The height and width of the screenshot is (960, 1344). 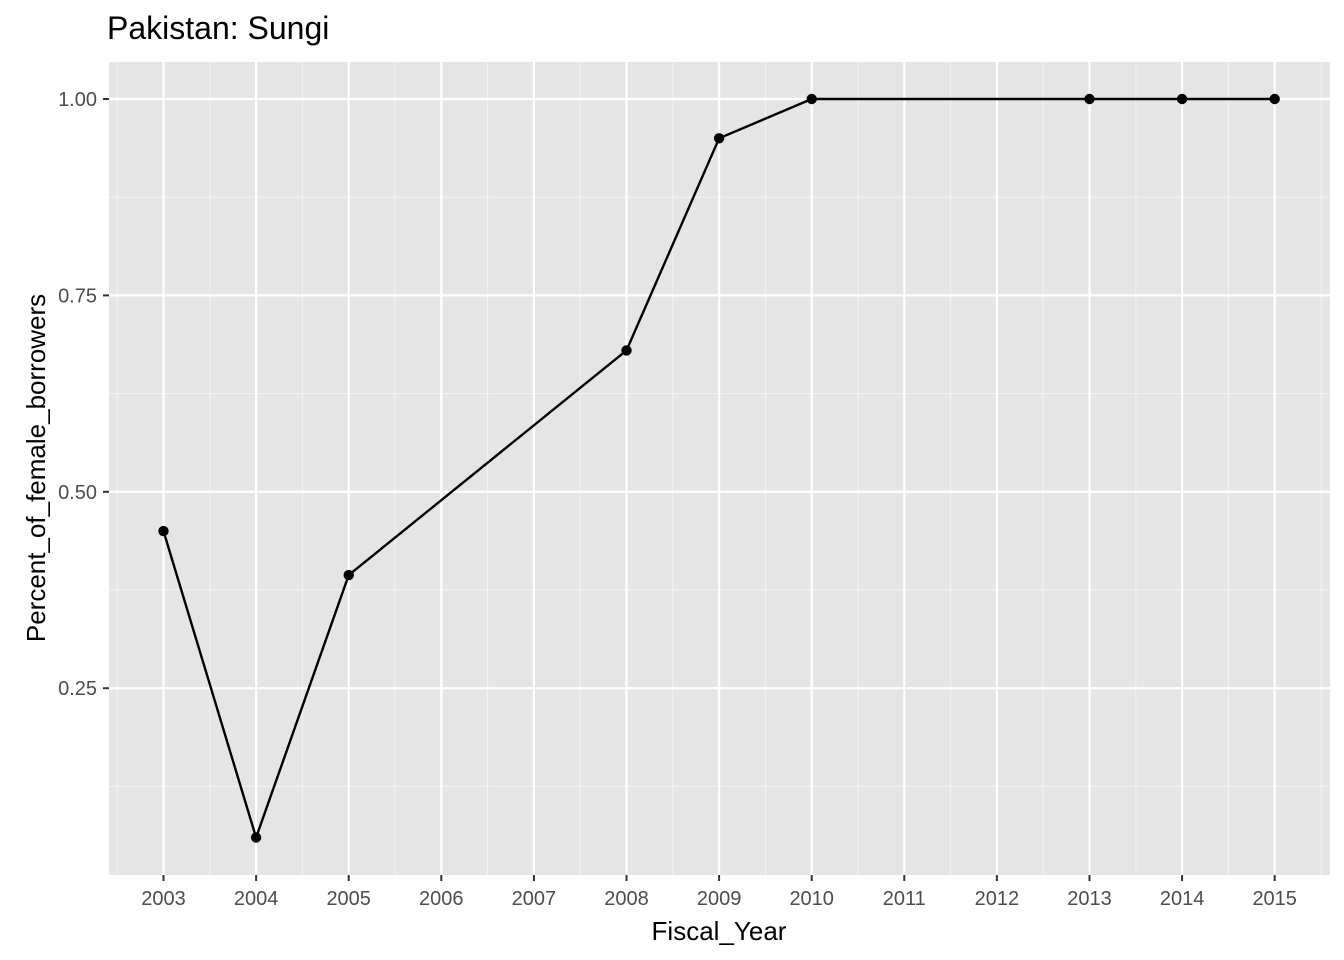 I want to click on y-axis-title: Percent_of_female_borrowers, so click(x=36, y=468).